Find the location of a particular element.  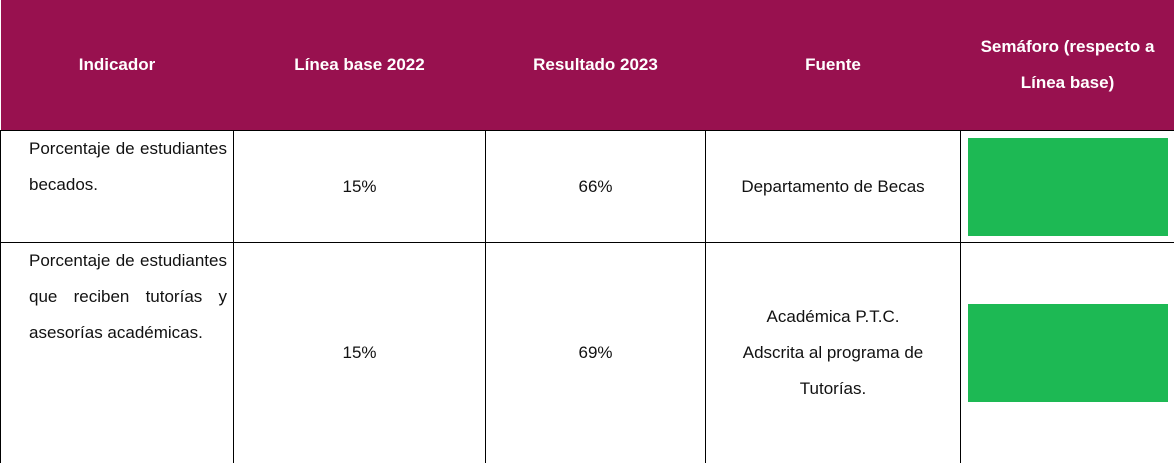

result: 69% is located at coordinates (595, 352).